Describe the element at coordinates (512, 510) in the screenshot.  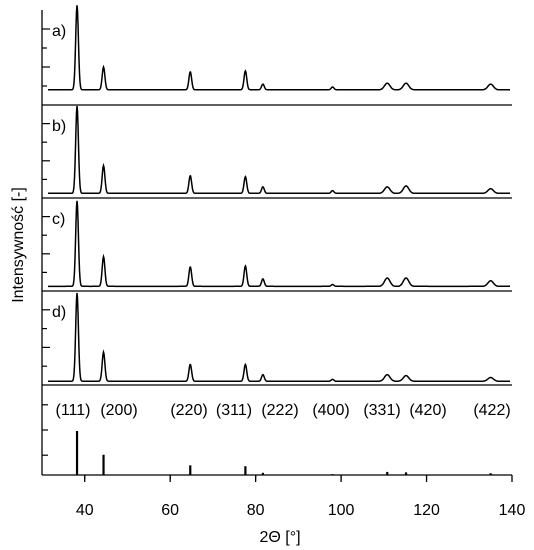
I see `x-tick-label: 140` at that location.